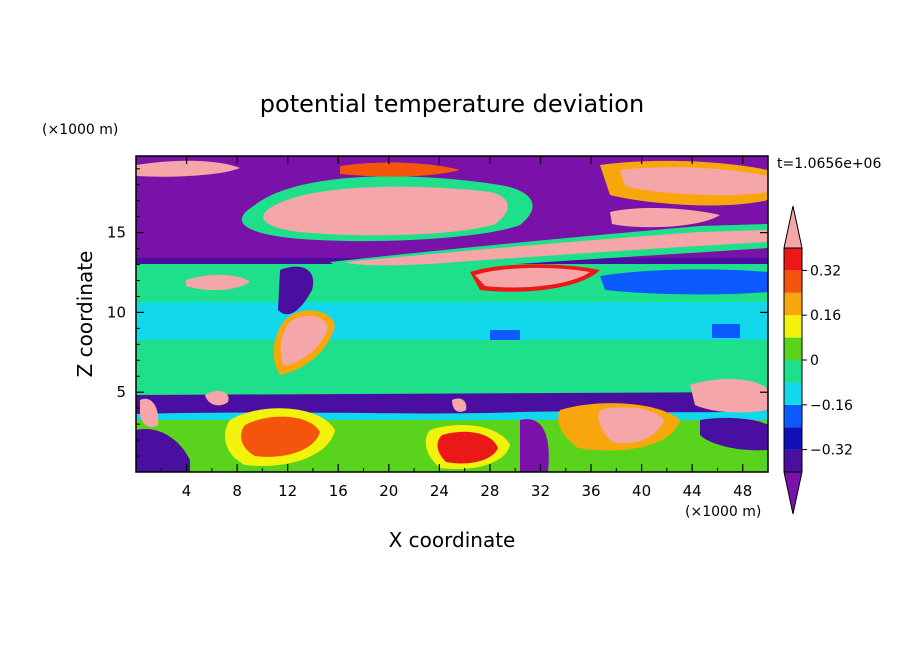 Image resolution: width=904 pixels, height=654 pixels. What do you see at coordinates (452, 320) in the screenshot?
I see `band-cyan-mid` at bounding box center [452, 320].